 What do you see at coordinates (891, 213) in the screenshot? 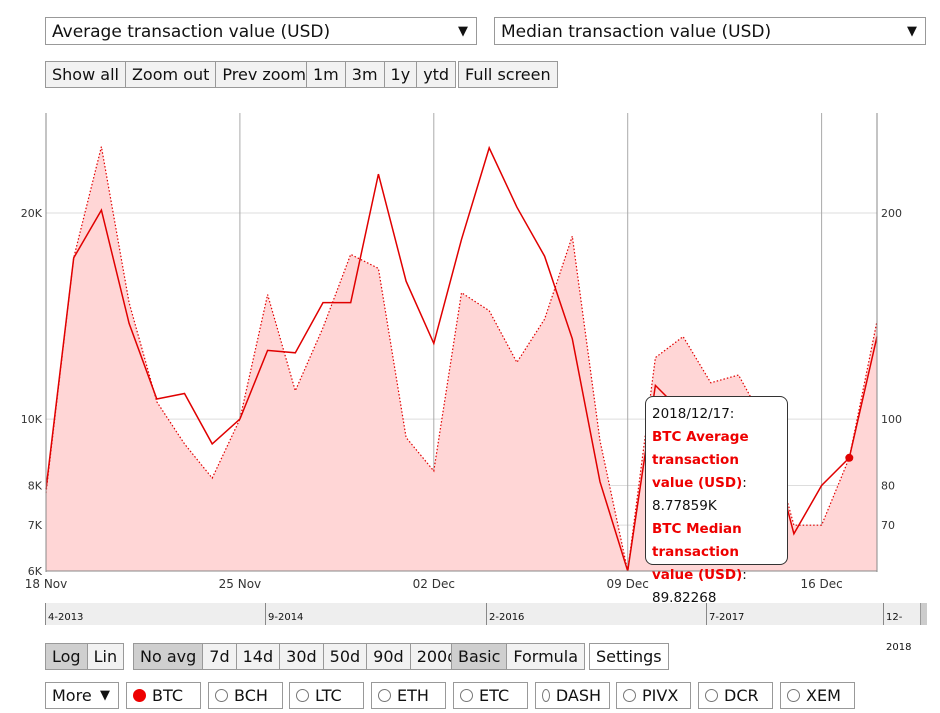
I see `right-tick-label: 200` at bounding box center [891, 213].